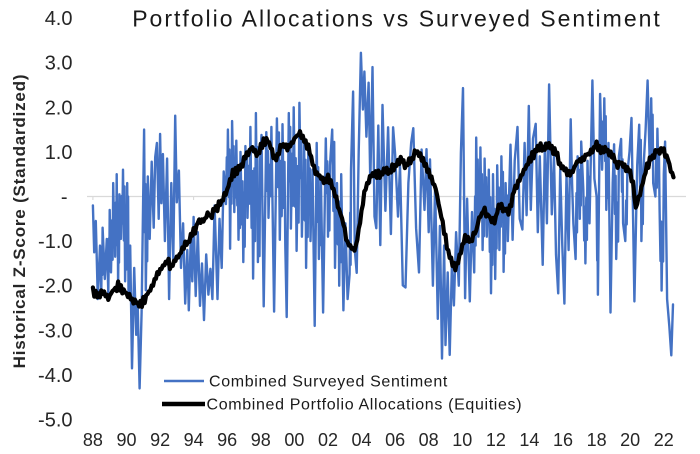 The height and width of the screenshot is (454, 700). Describe the element at coordinates (664, 440) in the screenshot. I see `svg-text: 22` at that location.